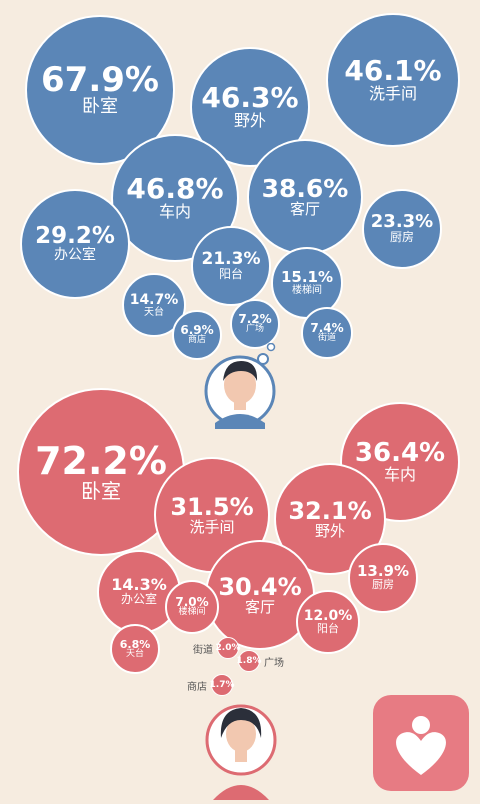 Image resolution: width=480 pixels, height=804 pixels. Describe the element at coordinates (192, 602) in the screenshot. I see `bubble-value: 7.0%` at that location.